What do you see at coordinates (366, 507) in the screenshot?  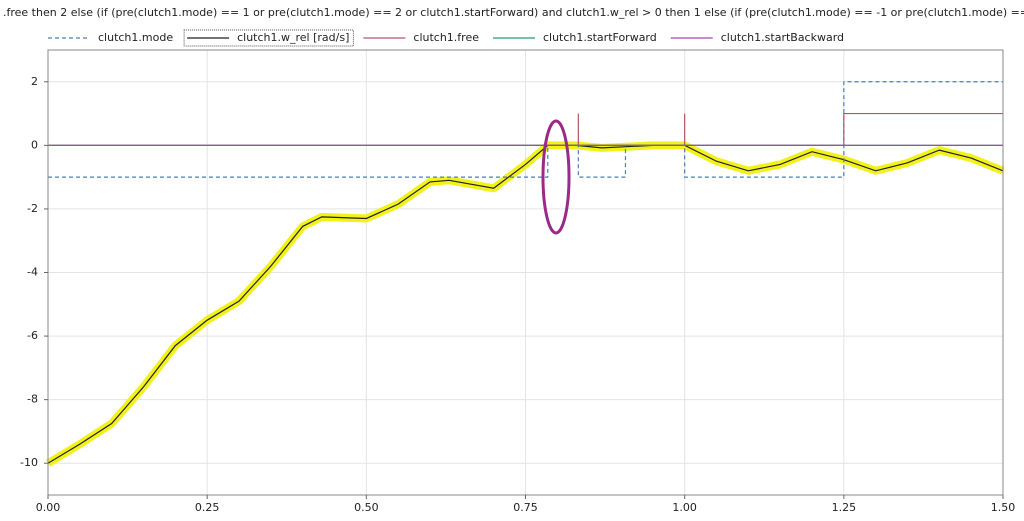 I see `x-tick-label: 0.50` at bounding box center [366, 507].